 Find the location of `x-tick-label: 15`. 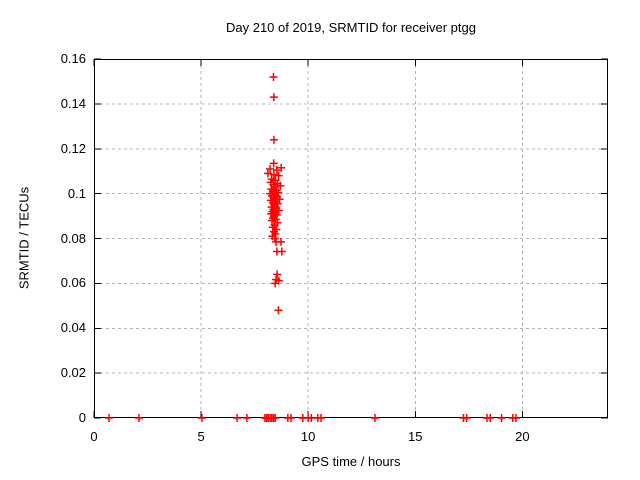

x-tick-label: 15 is located at coordinates (415, 436).